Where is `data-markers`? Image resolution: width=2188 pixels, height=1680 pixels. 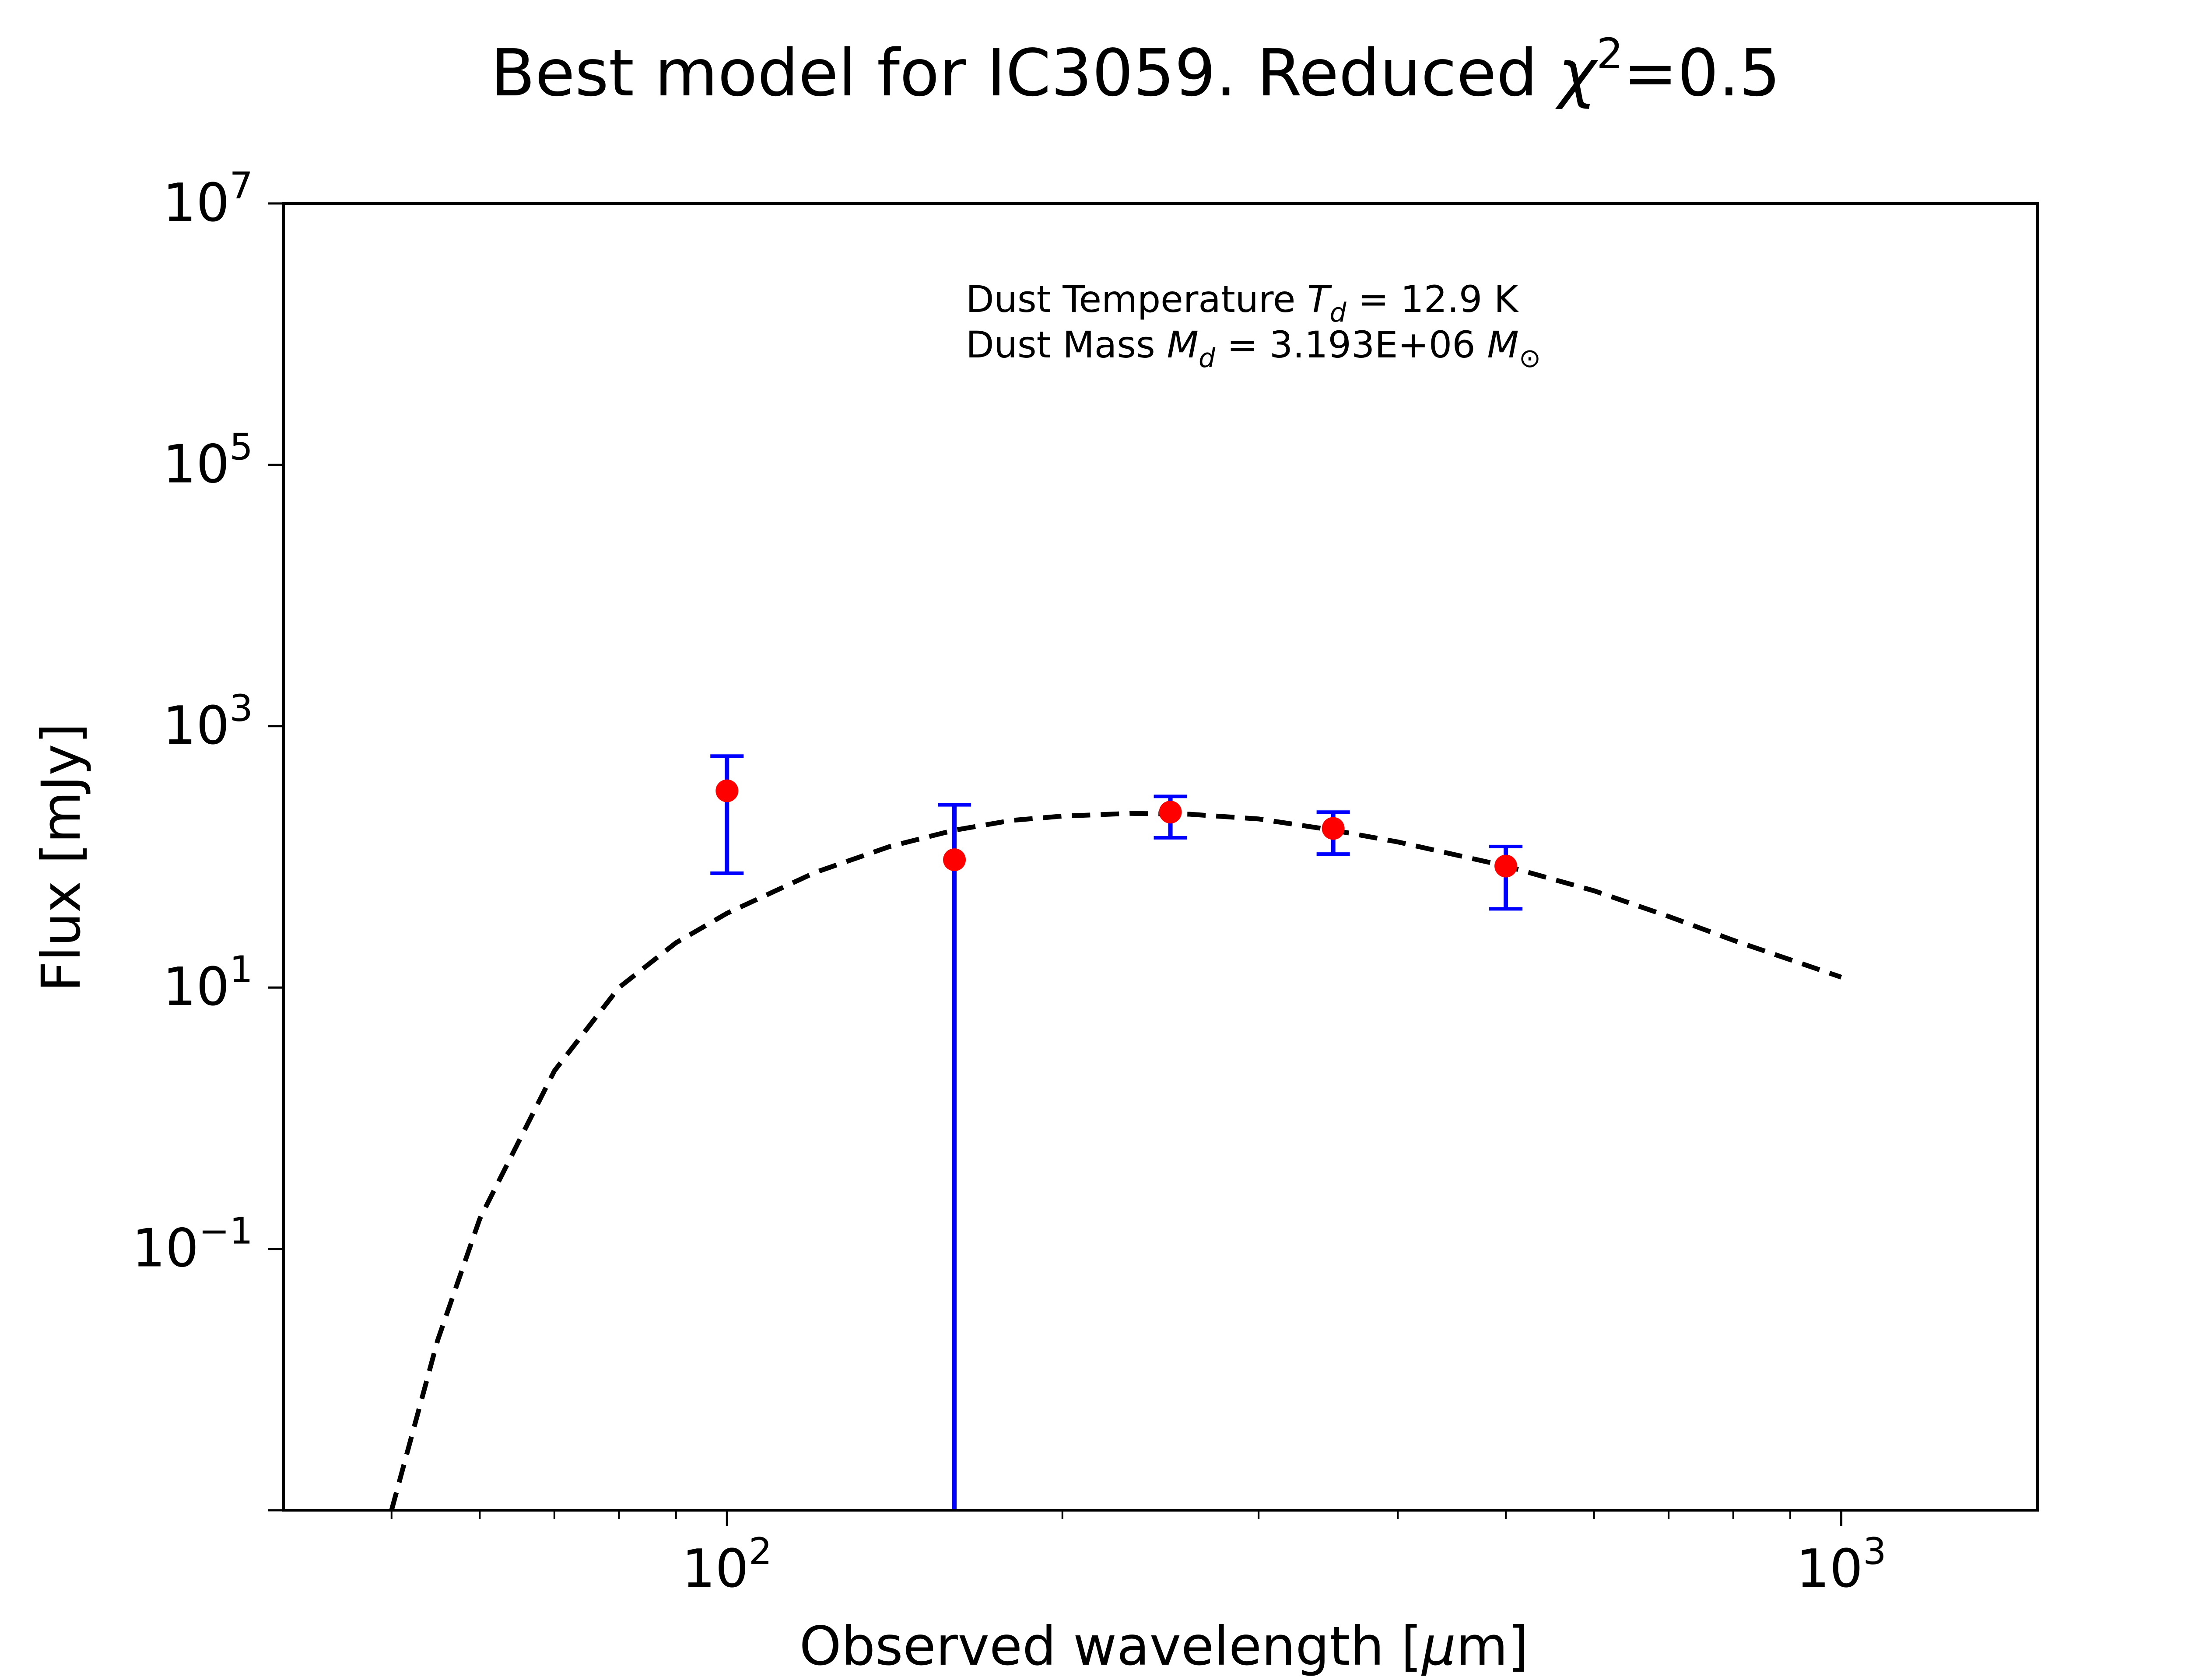
data-markers is located at coordinates (1116, 828).